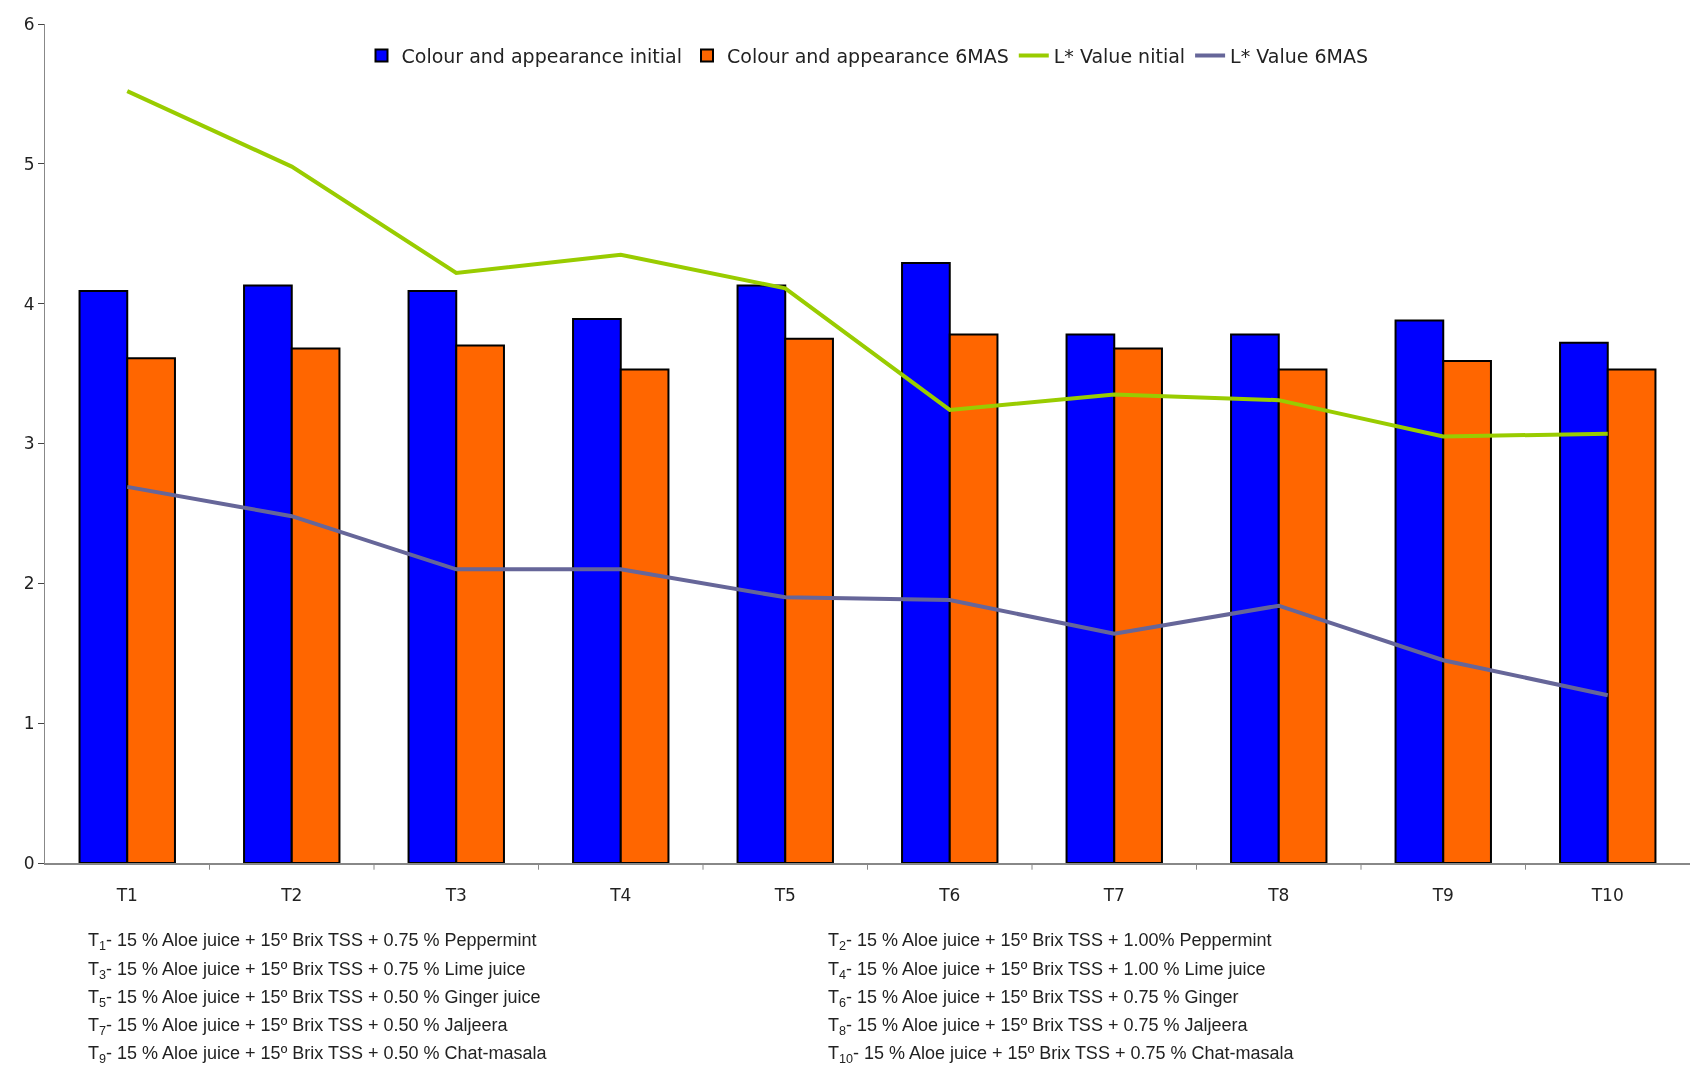  Describe the element at coordinates (1278, 895) in the screenshot. I see `x-tick-label: T8` at that location.